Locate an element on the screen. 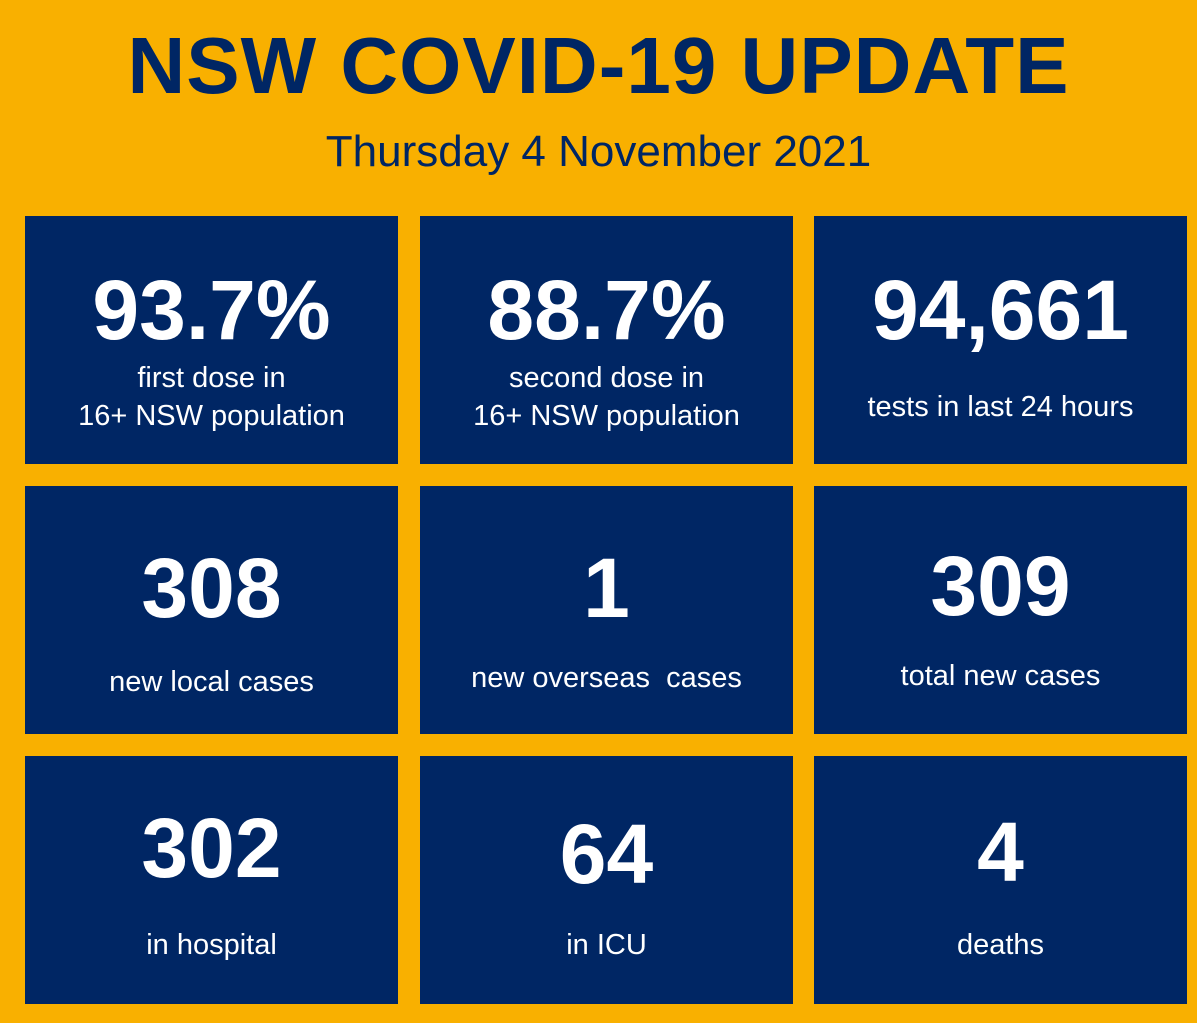 Image resolution: width=1197 pixels, height=1023 pixels. tile-new-local-cases: 308 new local cases is located at coordinates (211, 610).